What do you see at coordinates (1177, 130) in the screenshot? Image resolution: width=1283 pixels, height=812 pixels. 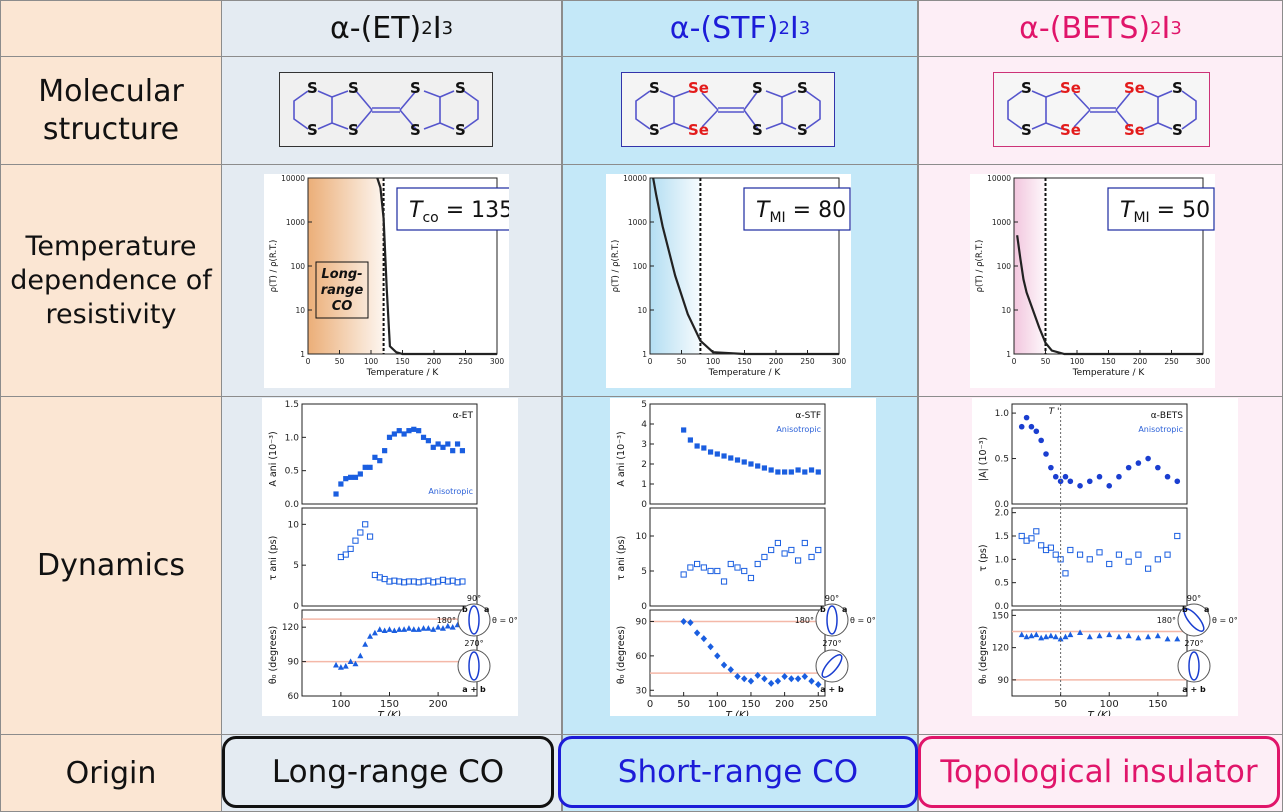 I see `atom-8: S` at bounding box center [1177, 130].